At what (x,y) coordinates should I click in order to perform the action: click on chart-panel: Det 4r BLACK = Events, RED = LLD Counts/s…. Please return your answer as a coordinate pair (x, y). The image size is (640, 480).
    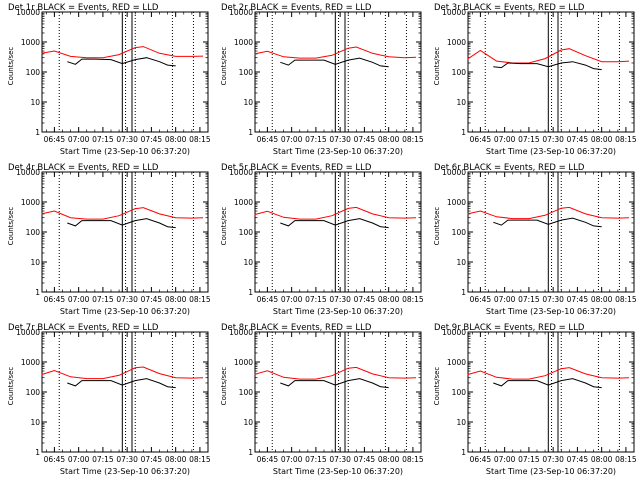
    Looking at the image, I should click on (106, 240).